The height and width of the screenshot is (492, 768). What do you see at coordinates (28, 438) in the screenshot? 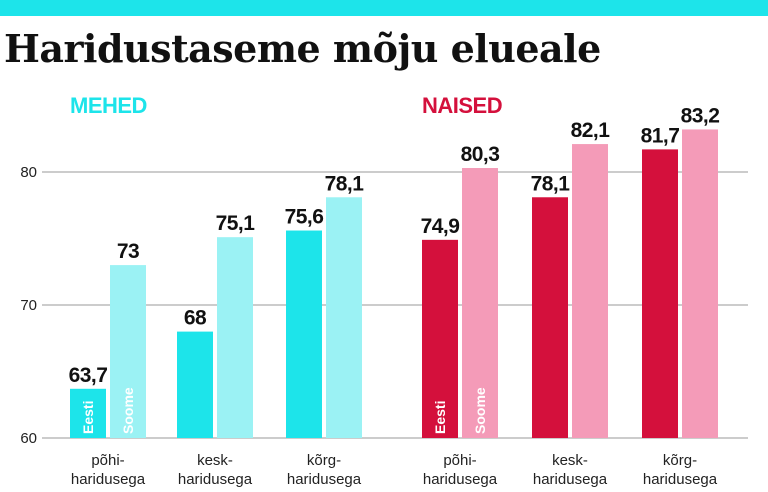
I see `y-tick-label: 60` at bounding box center [28, 438].